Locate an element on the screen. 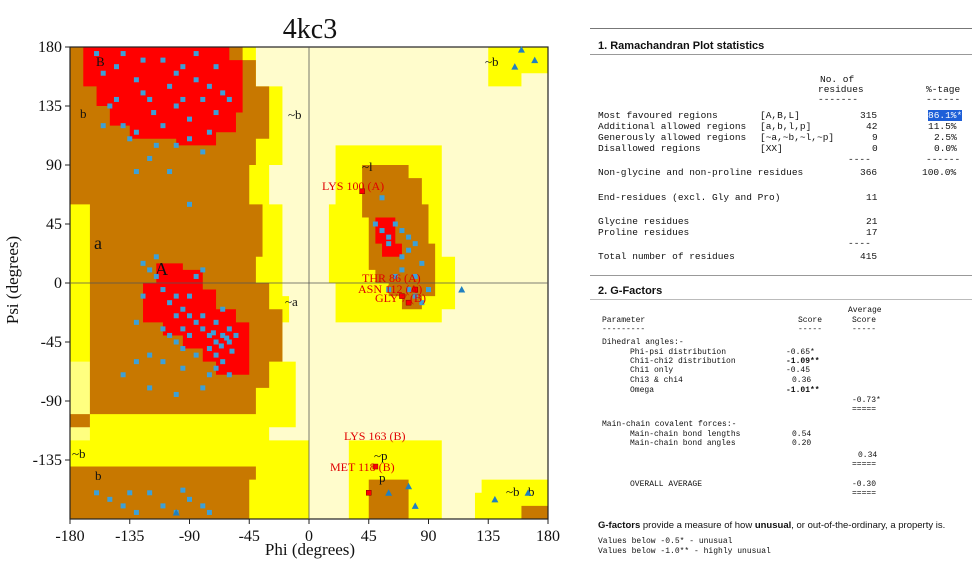  gf-row-label: Chi1-chi2 distribution is located at coordinates (683, 361).